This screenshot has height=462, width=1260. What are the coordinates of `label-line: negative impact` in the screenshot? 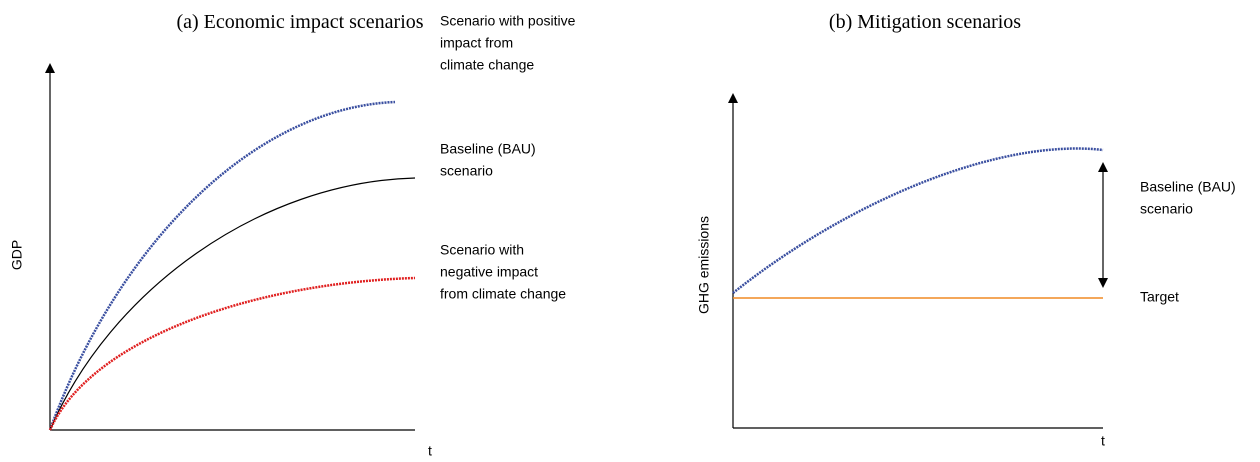 It's located at (489, 272).